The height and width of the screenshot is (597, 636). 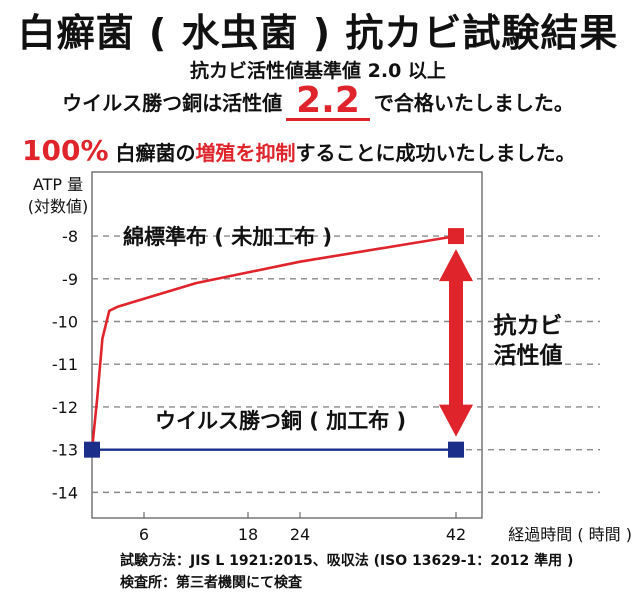 I want to click on copper-end-marker, so click(x=456, y=449).